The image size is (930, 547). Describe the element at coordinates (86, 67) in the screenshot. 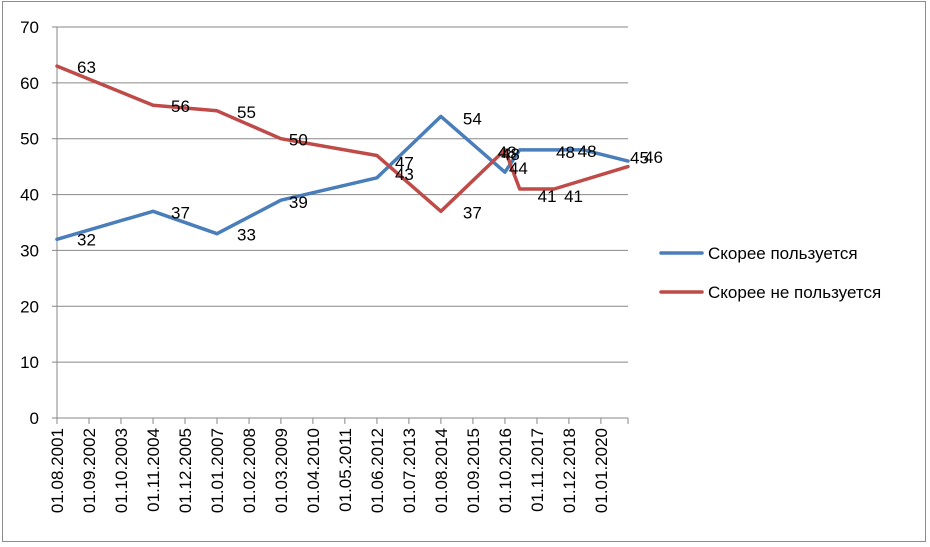

I see `data-label: 63` at that location.